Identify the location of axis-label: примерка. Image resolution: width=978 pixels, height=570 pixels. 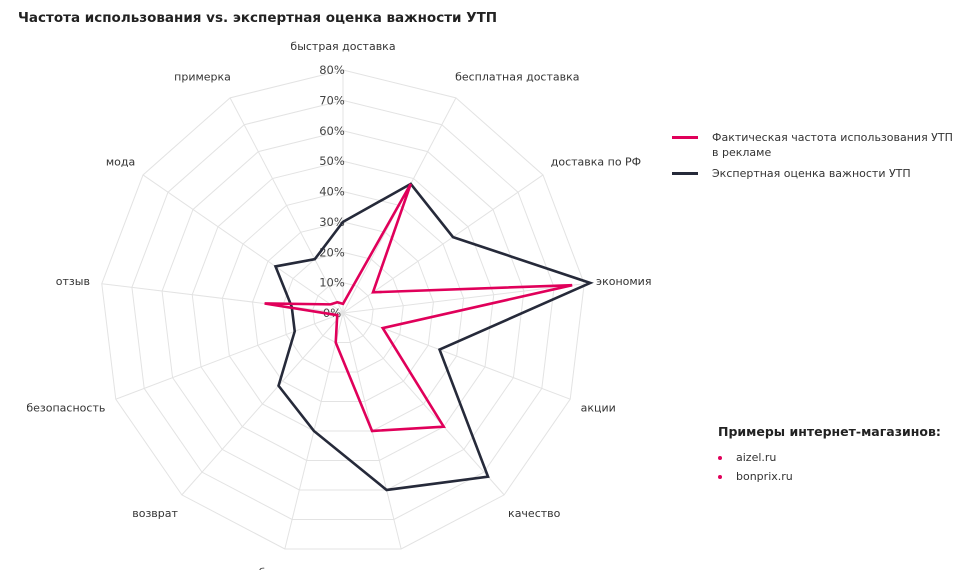
(202, 77).